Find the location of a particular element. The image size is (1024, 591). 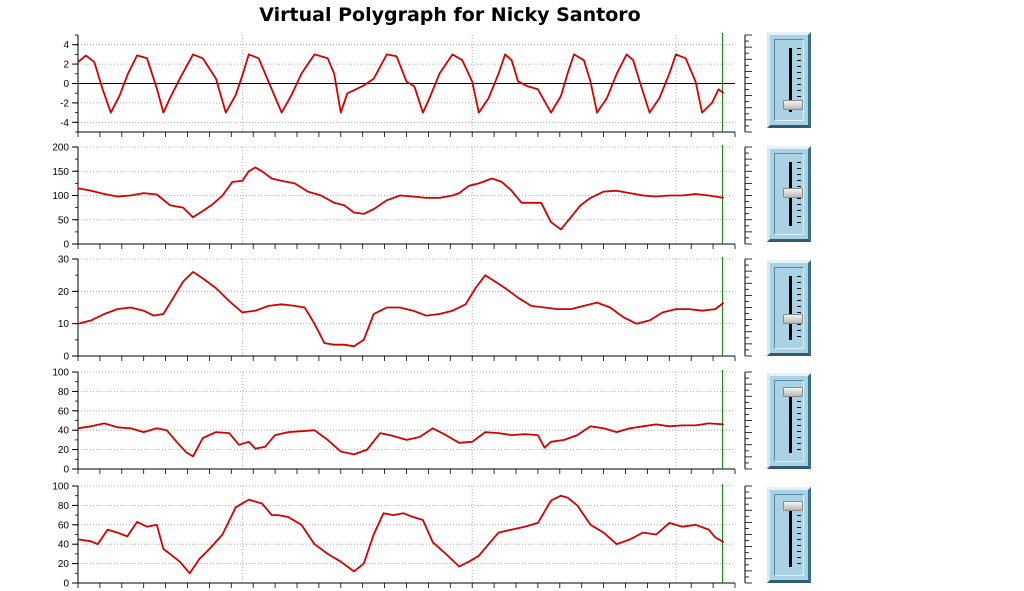

channel-4-slider is located at coordinates (789, 421).